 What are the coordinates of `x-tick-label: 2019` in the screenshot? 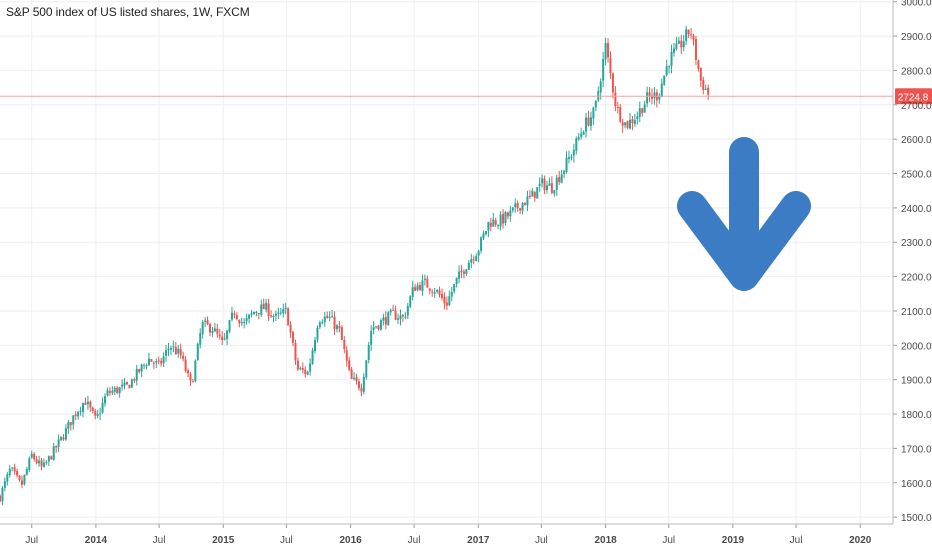 It's located at (733, 540).